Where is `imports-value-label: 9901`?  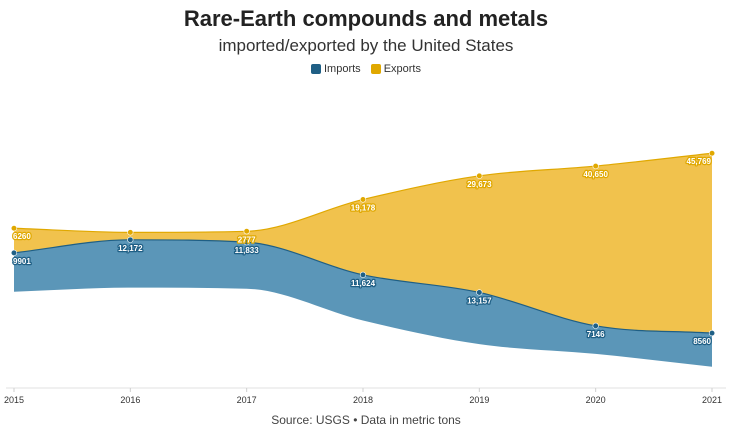 imports-value-label: 9901 is located at coordinates (22, 261).